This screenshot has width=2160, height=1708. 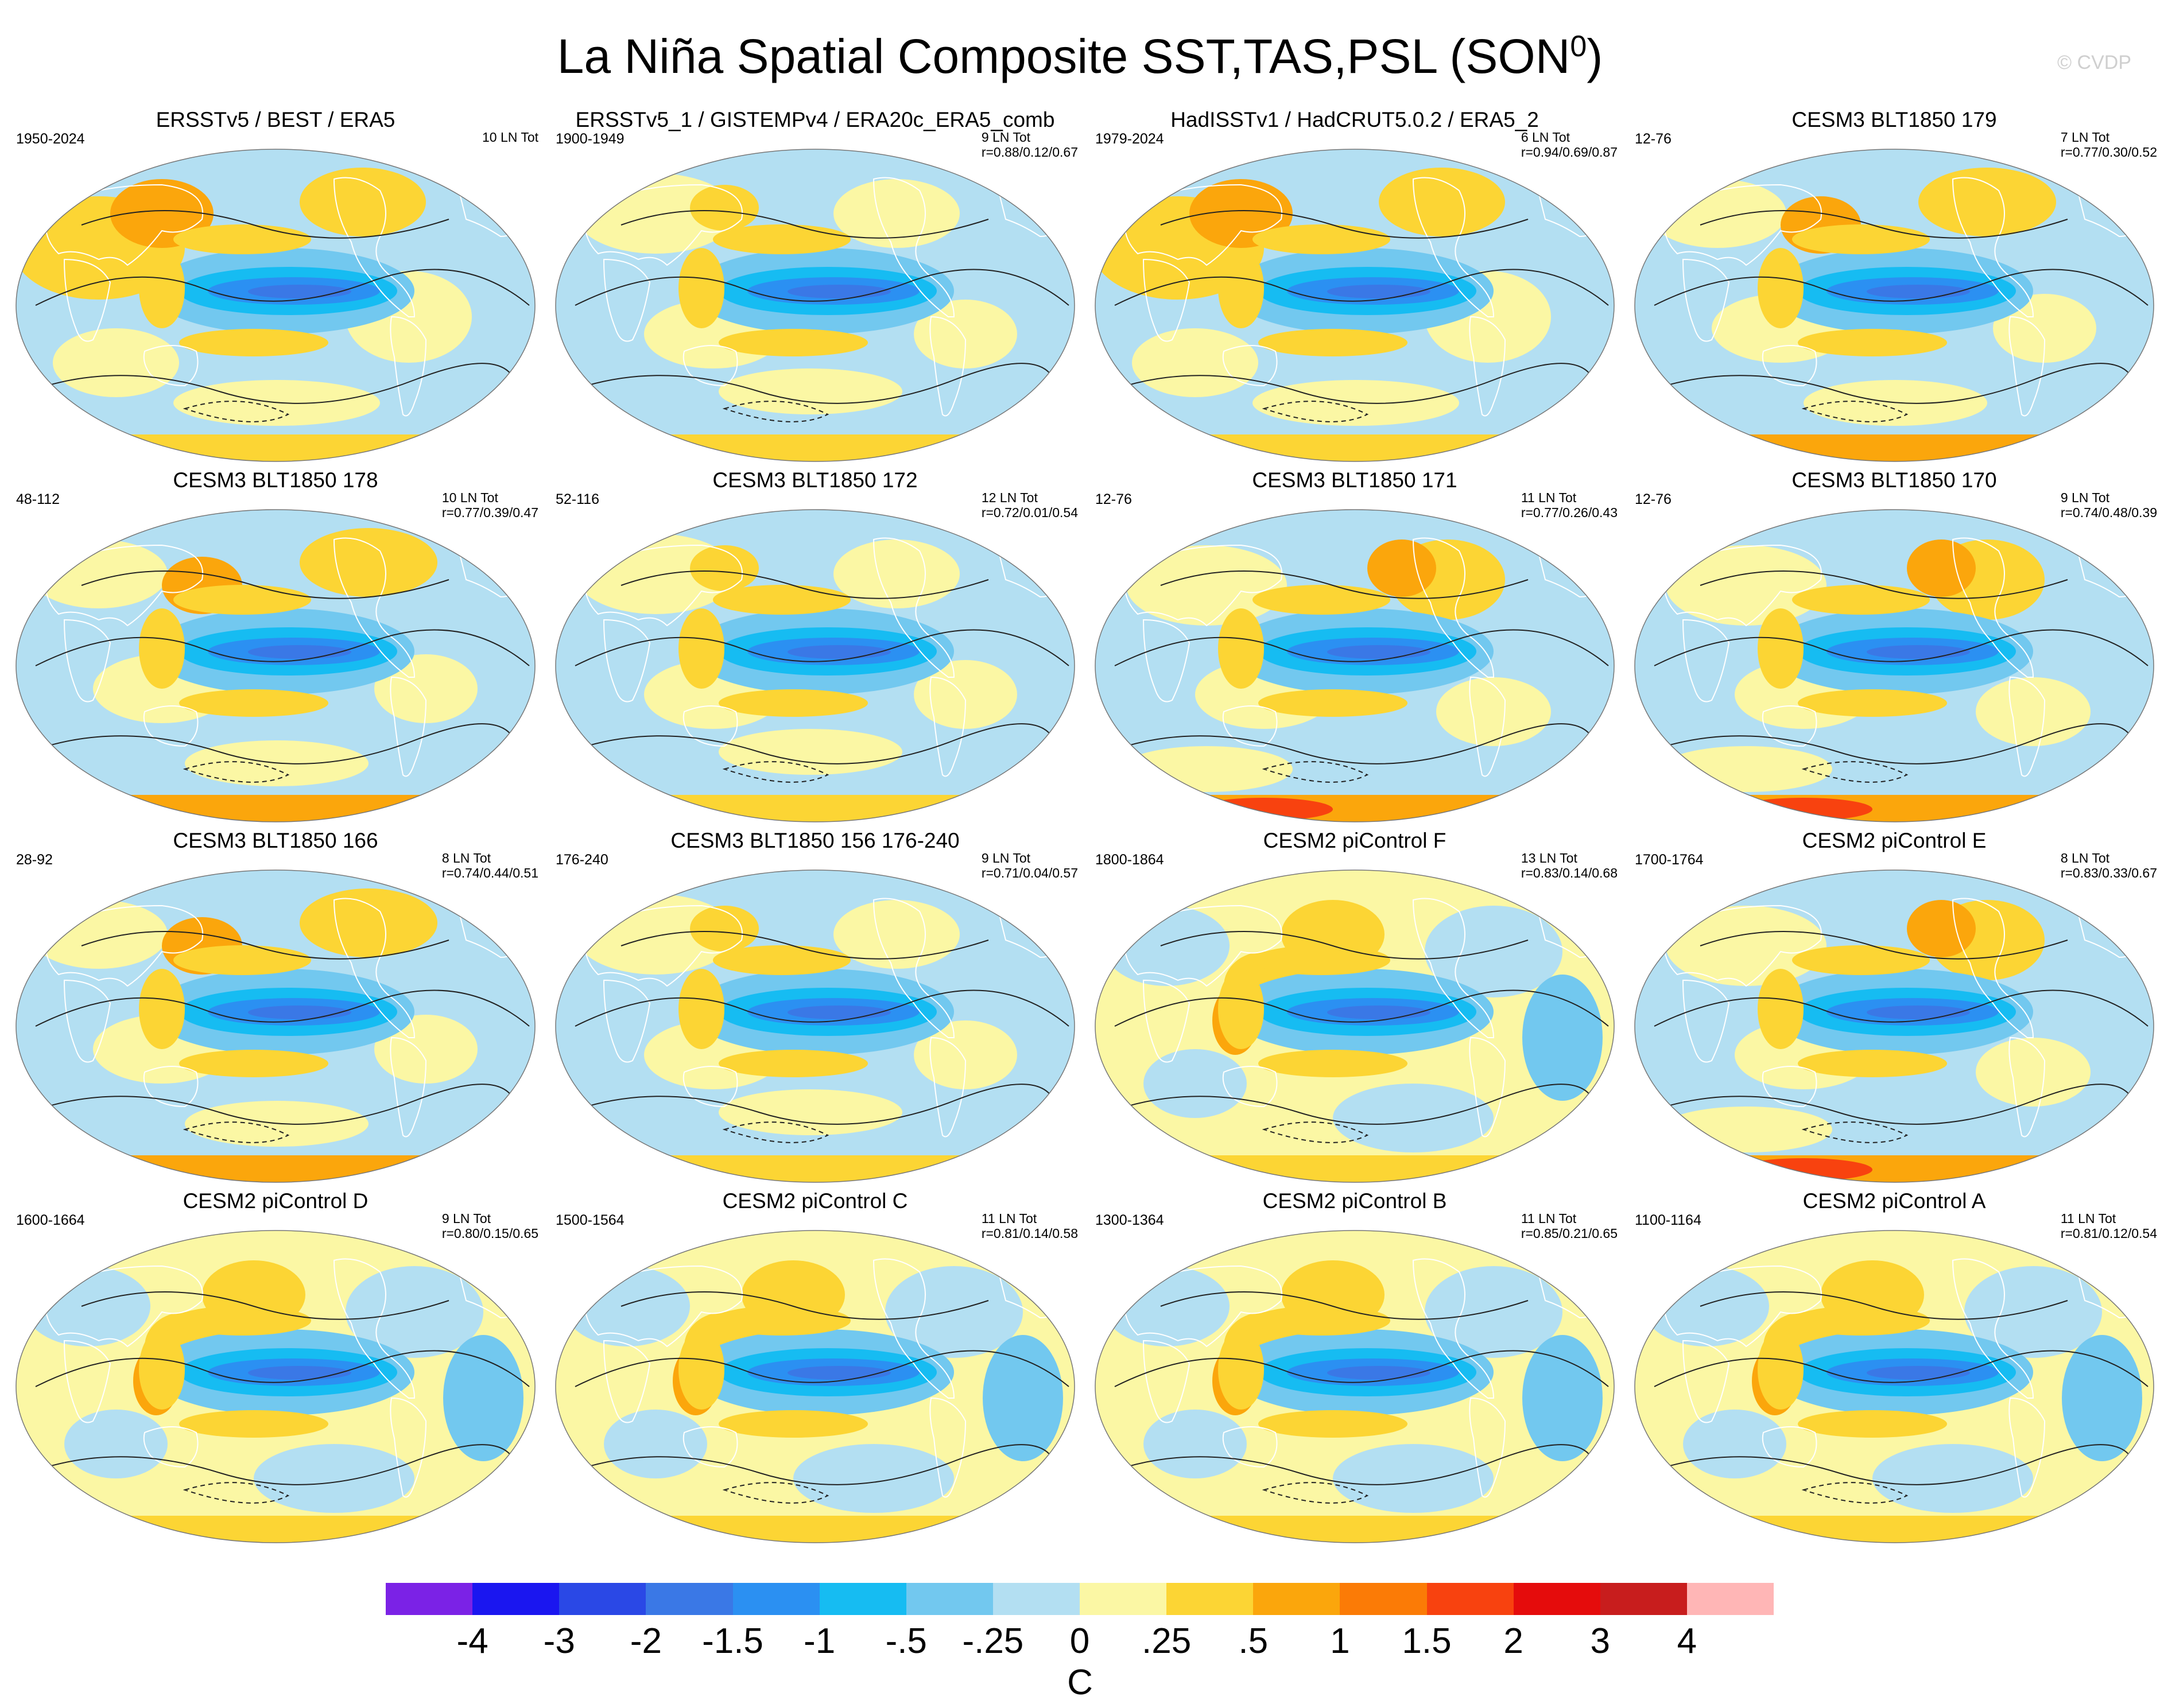 What do you see at coordinates (1354, 1201) in the screenshot?
I see `panel-title: CESM2 piControl B` at bounding box center [1354, 1201].